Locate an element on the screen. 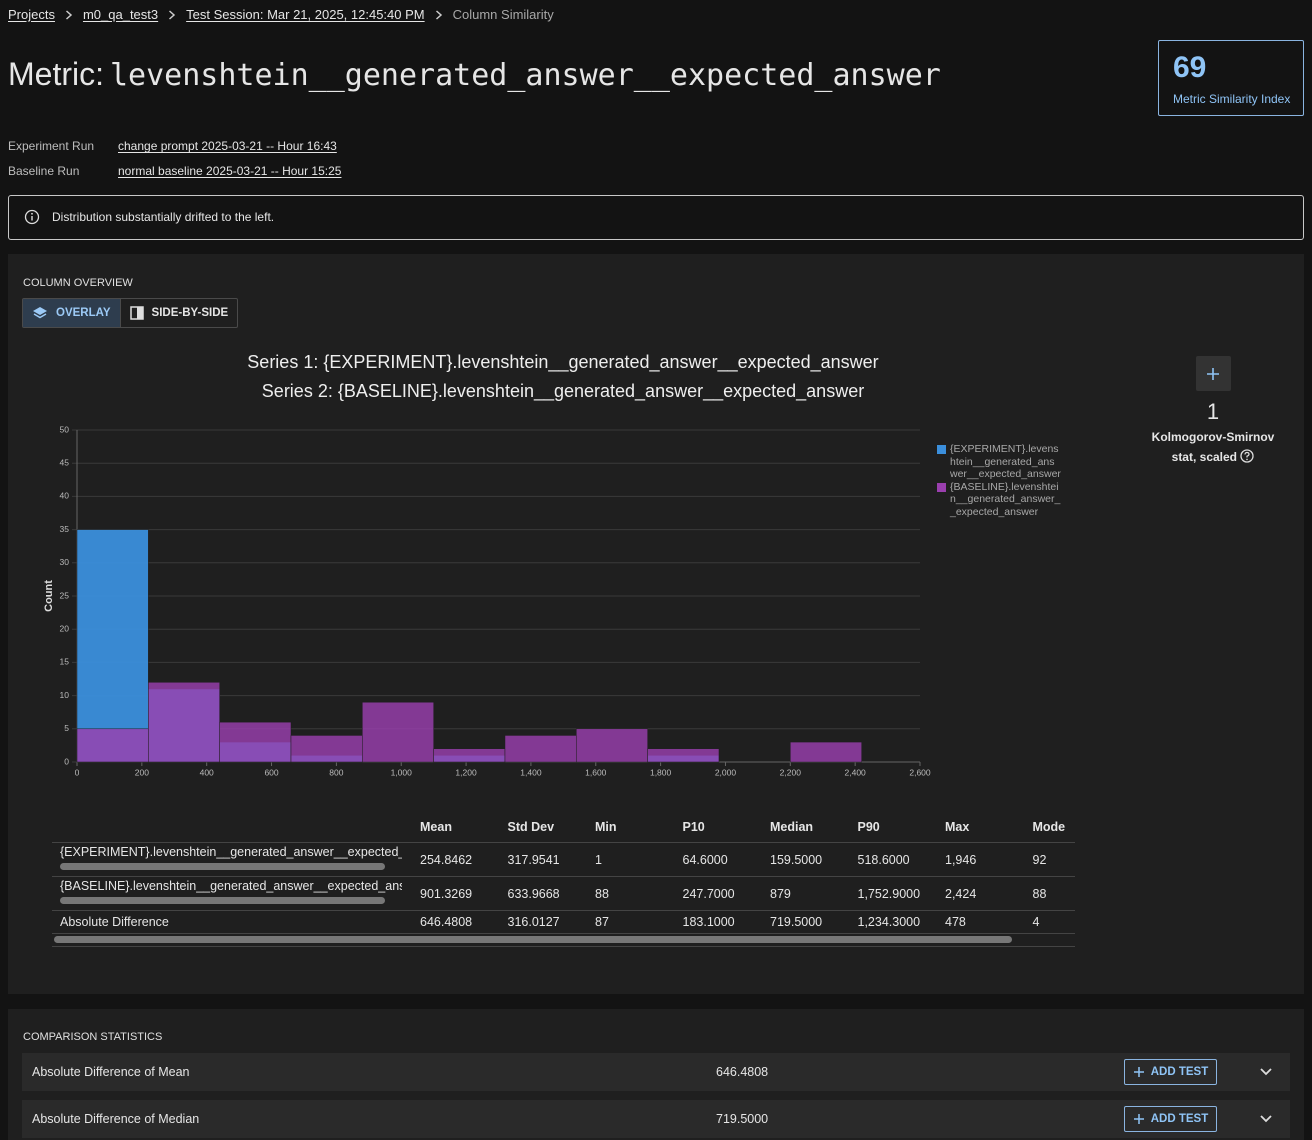  x-tick-label: 2,600 is located at coordinates (920, 772).